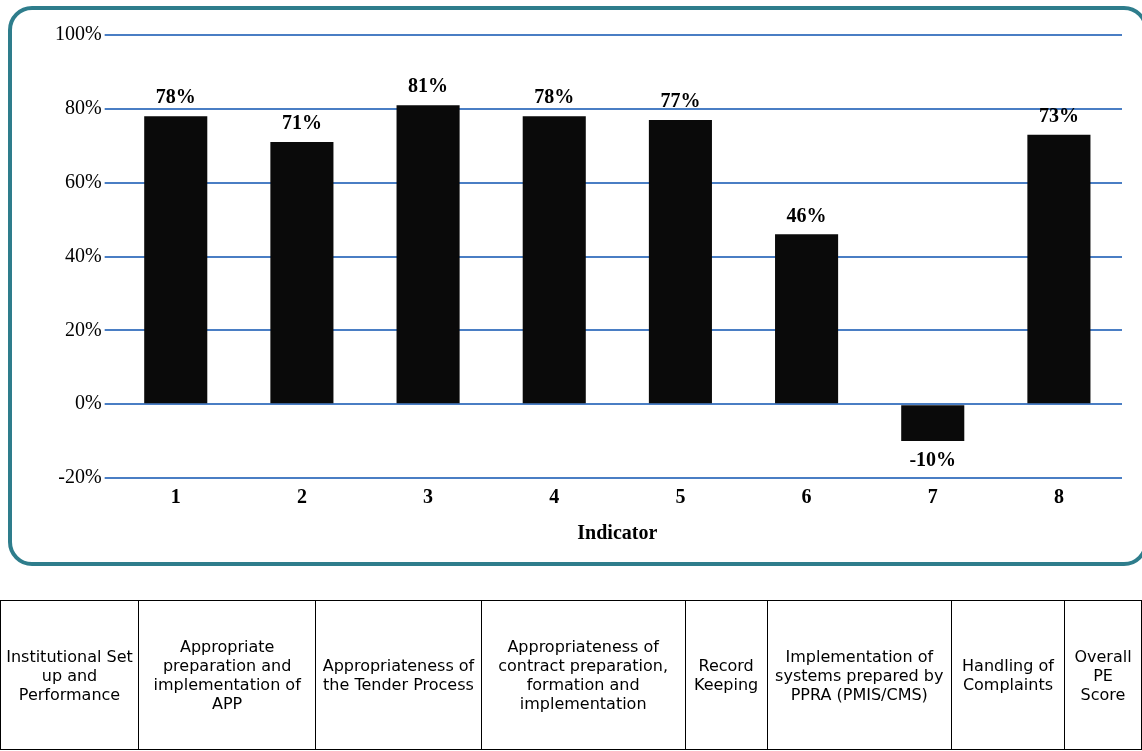 This screenshot has height=751, width=1142. What do you see at coordinates (583, 675) in the screenshot?
I see `text: Appropriateness of contract preparation, formation and implementation` at bounding box center [583, 675].